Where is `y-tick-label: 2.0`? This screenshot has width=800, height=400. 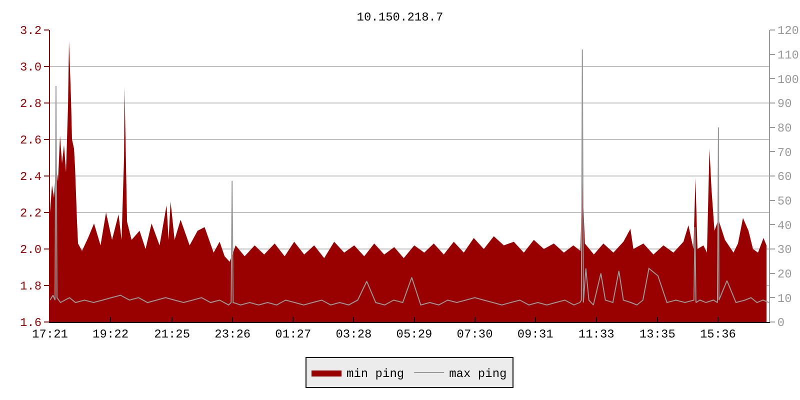
y-tick-label: 2.0 is located at coordinates (31, 250).